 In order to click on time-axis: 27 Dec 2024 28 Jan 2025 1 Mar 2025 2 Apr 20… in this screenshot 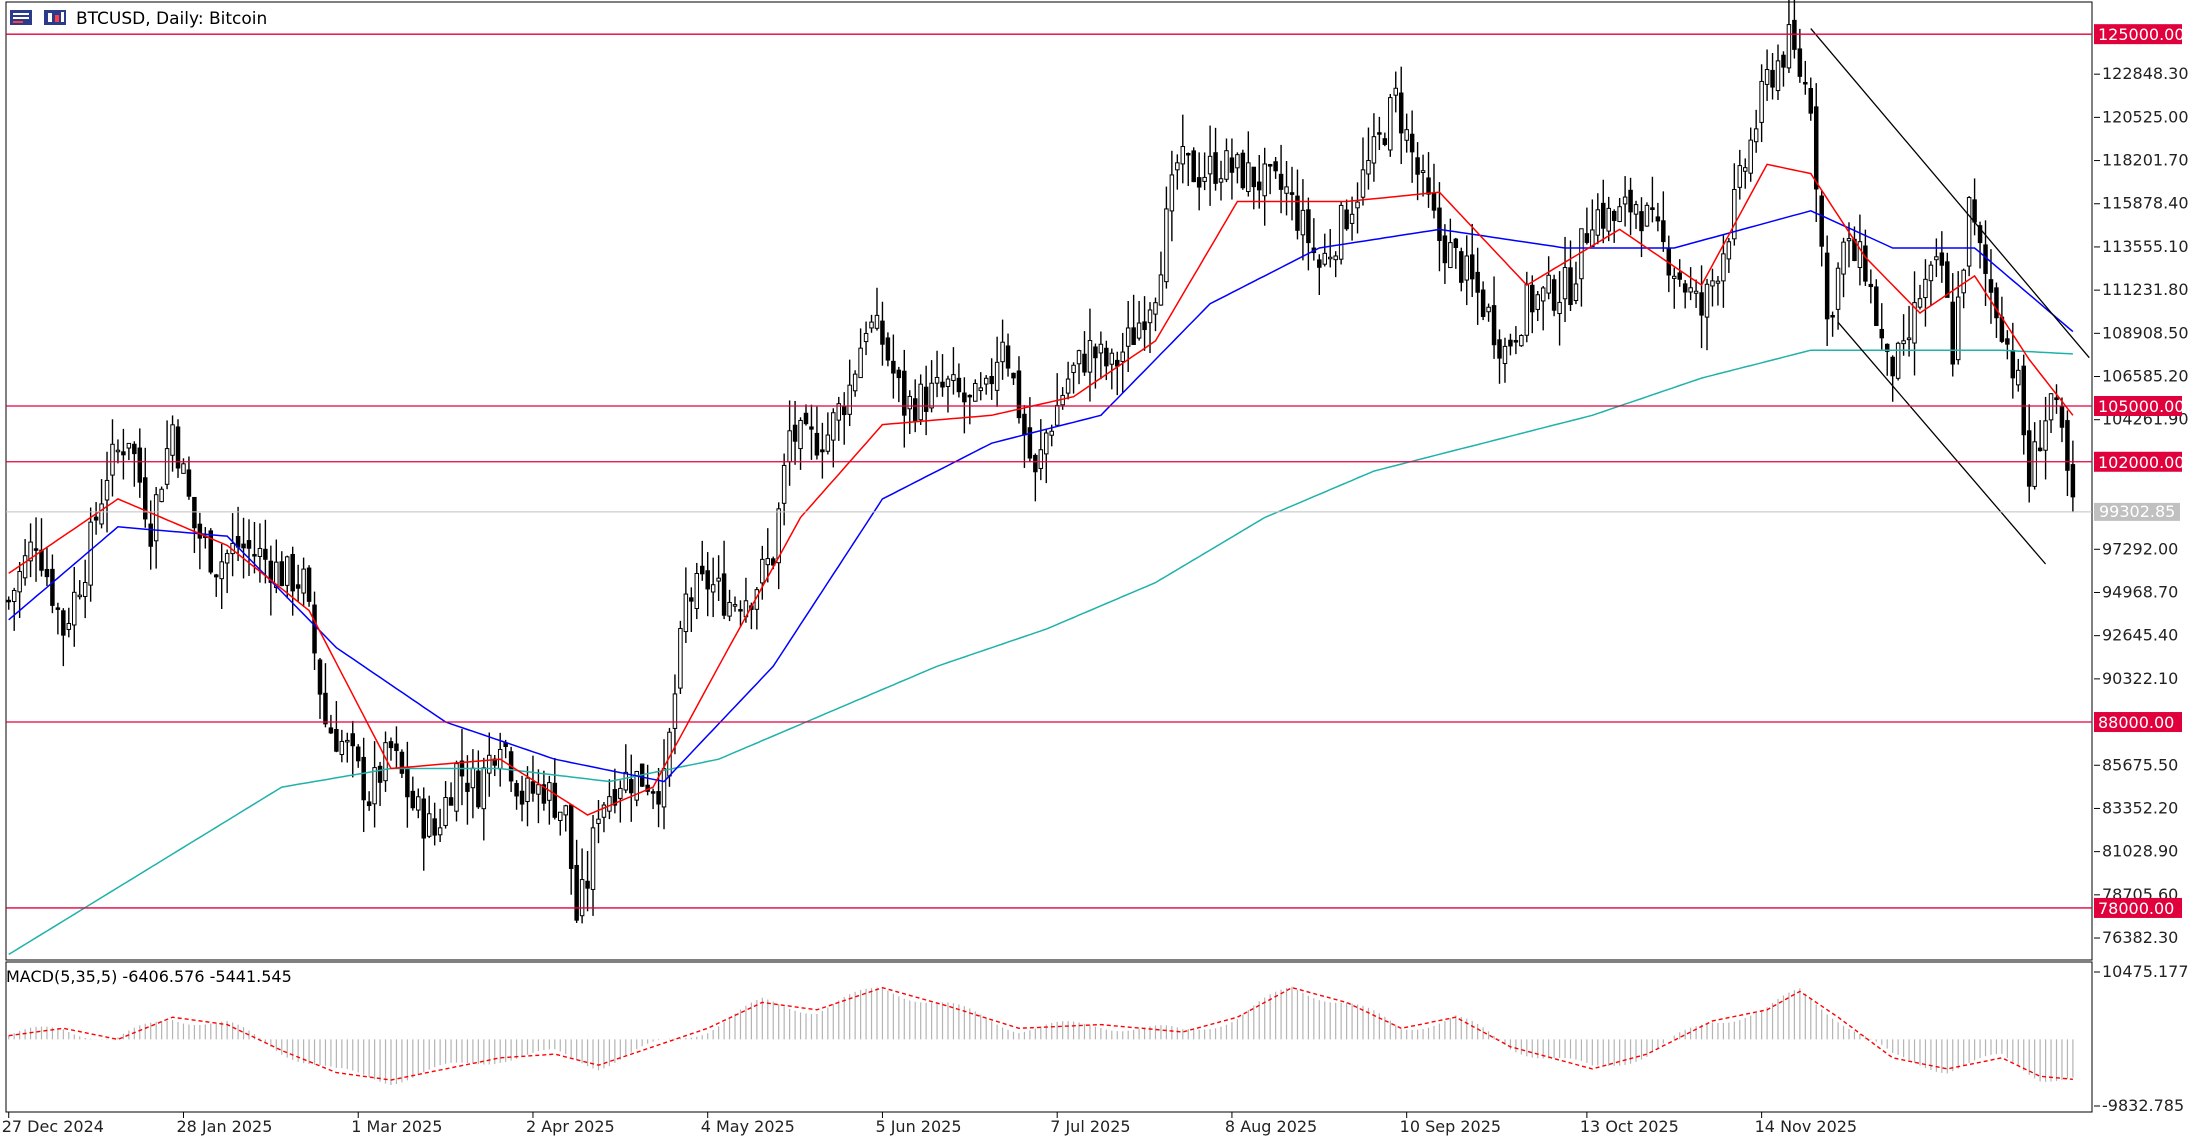, I will do `click(929, 1124)`.